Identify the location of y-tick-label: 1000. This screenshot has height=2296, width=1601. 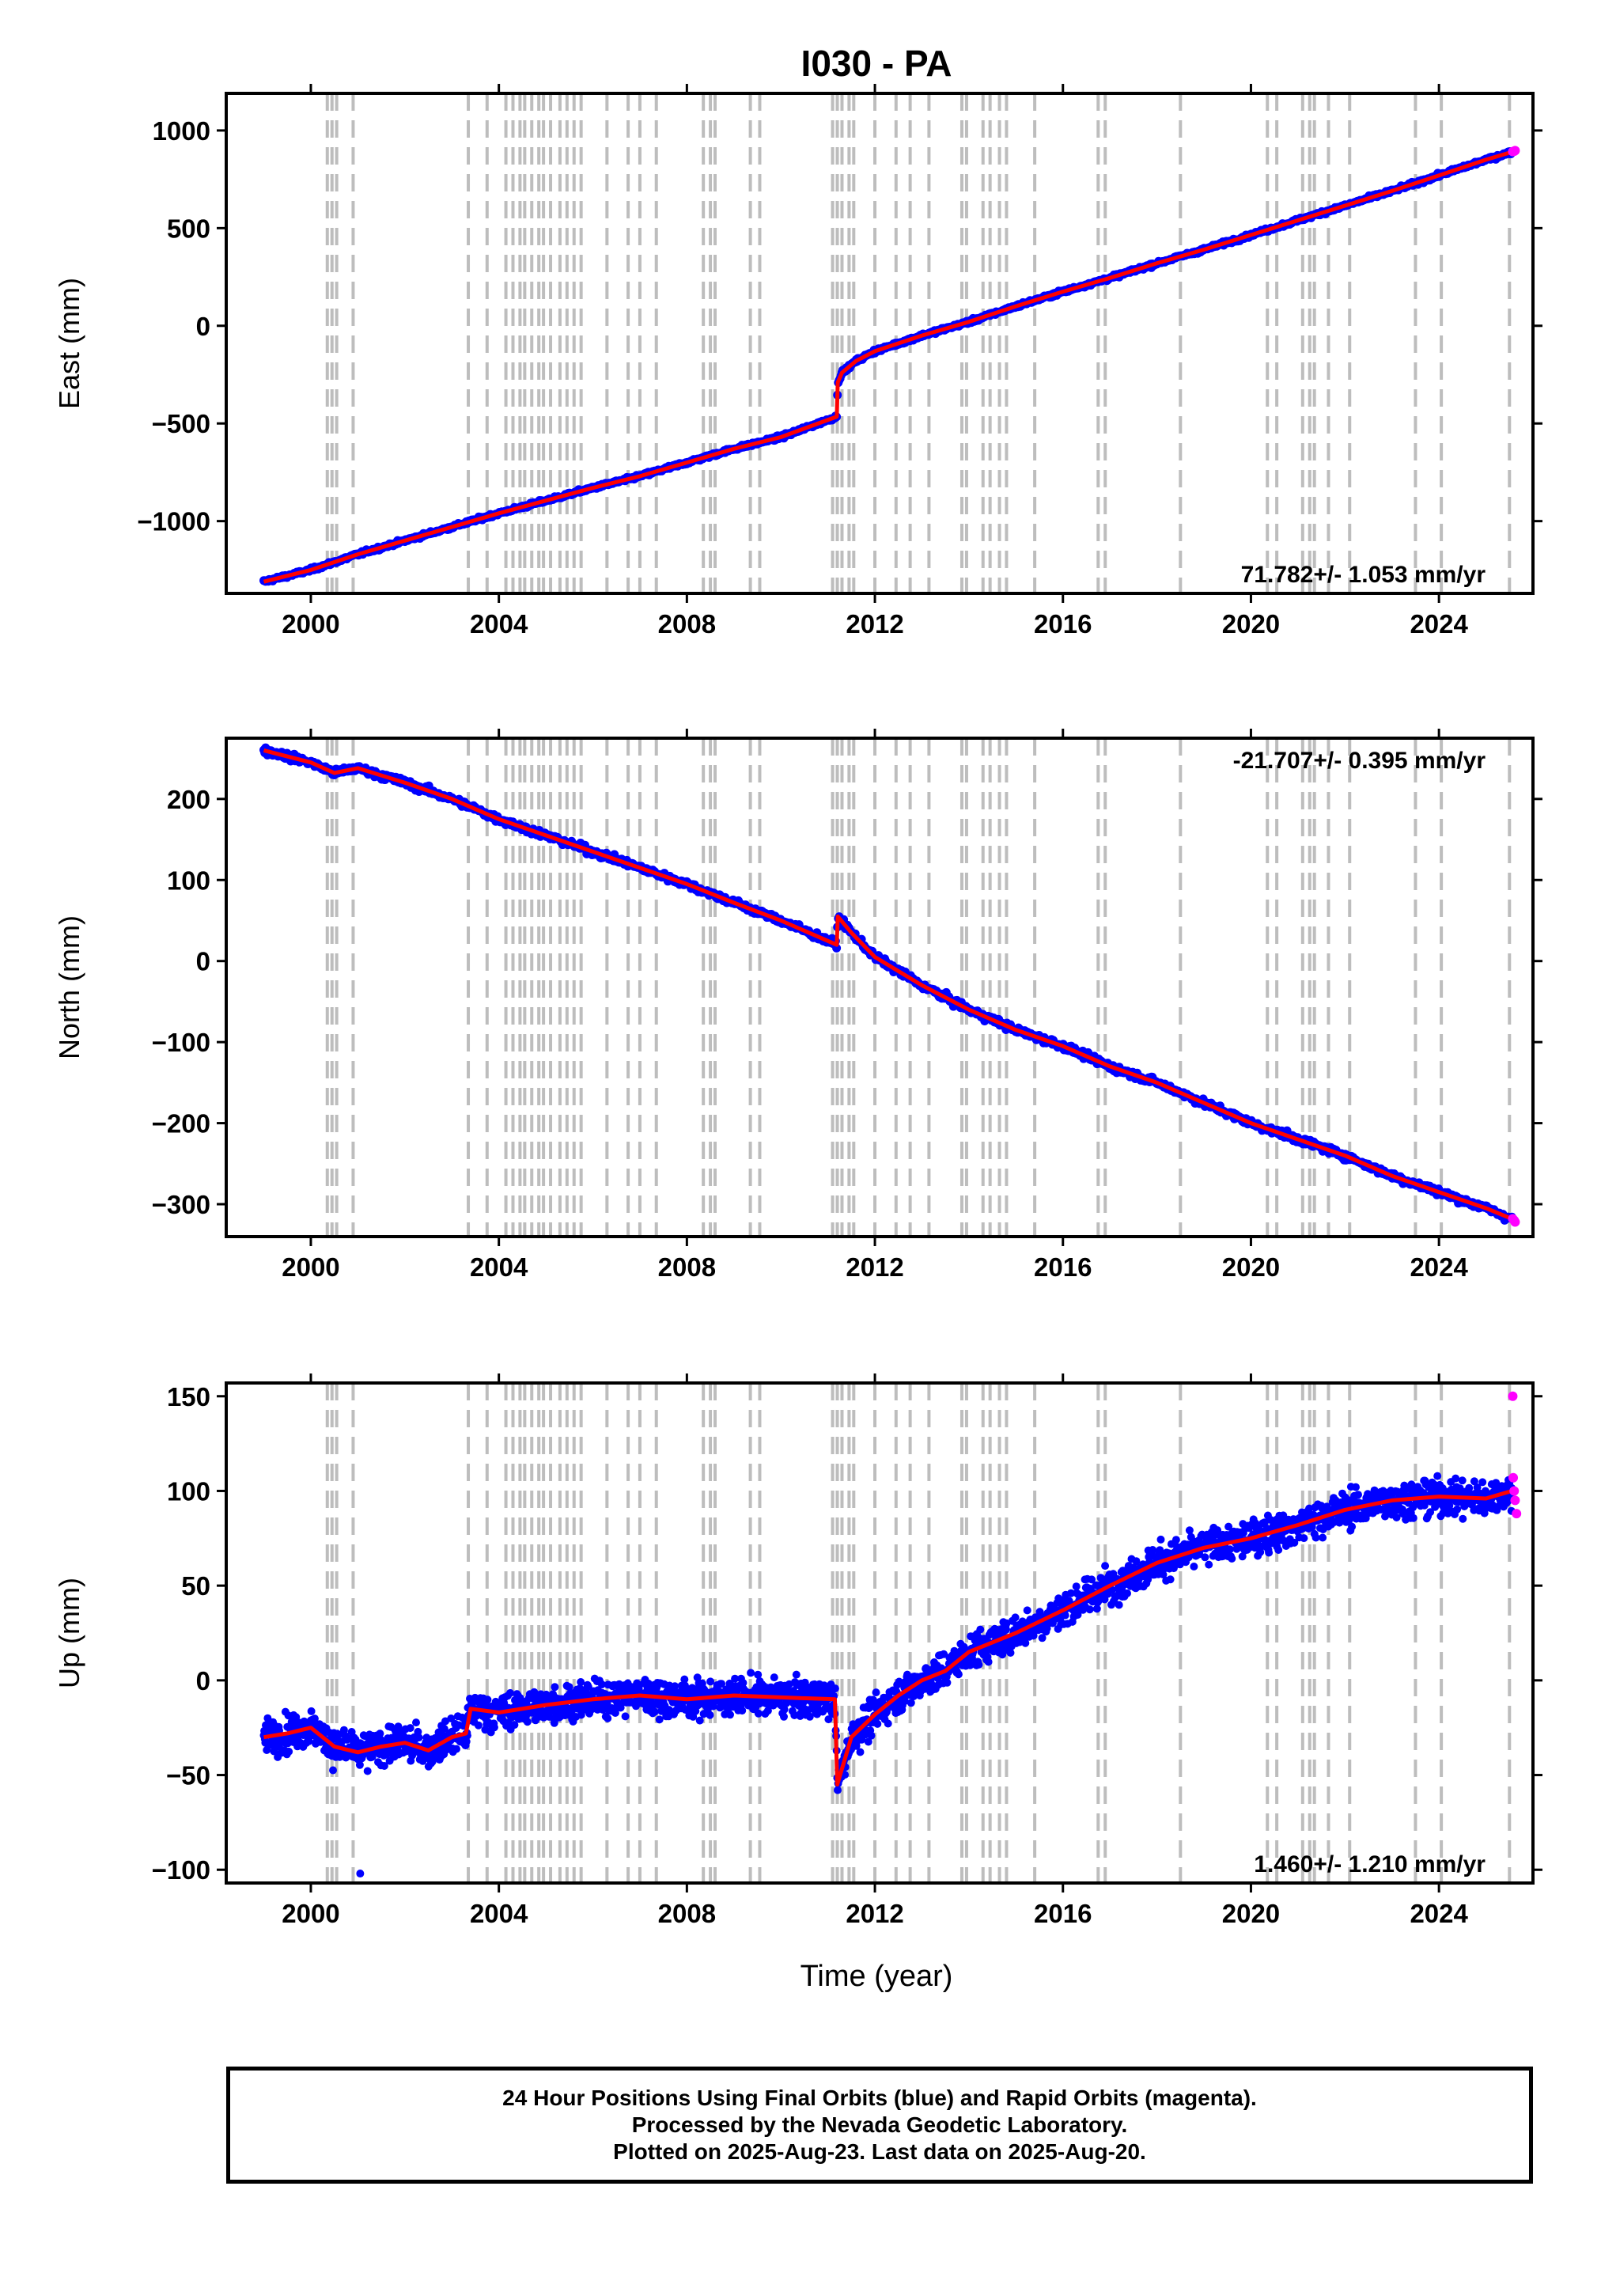
(182, 131).